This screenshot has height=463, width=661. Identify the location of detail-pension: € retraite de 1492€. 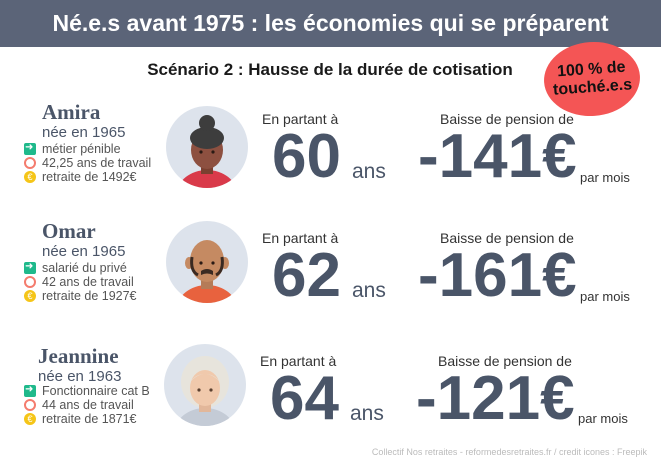
(80, 177).